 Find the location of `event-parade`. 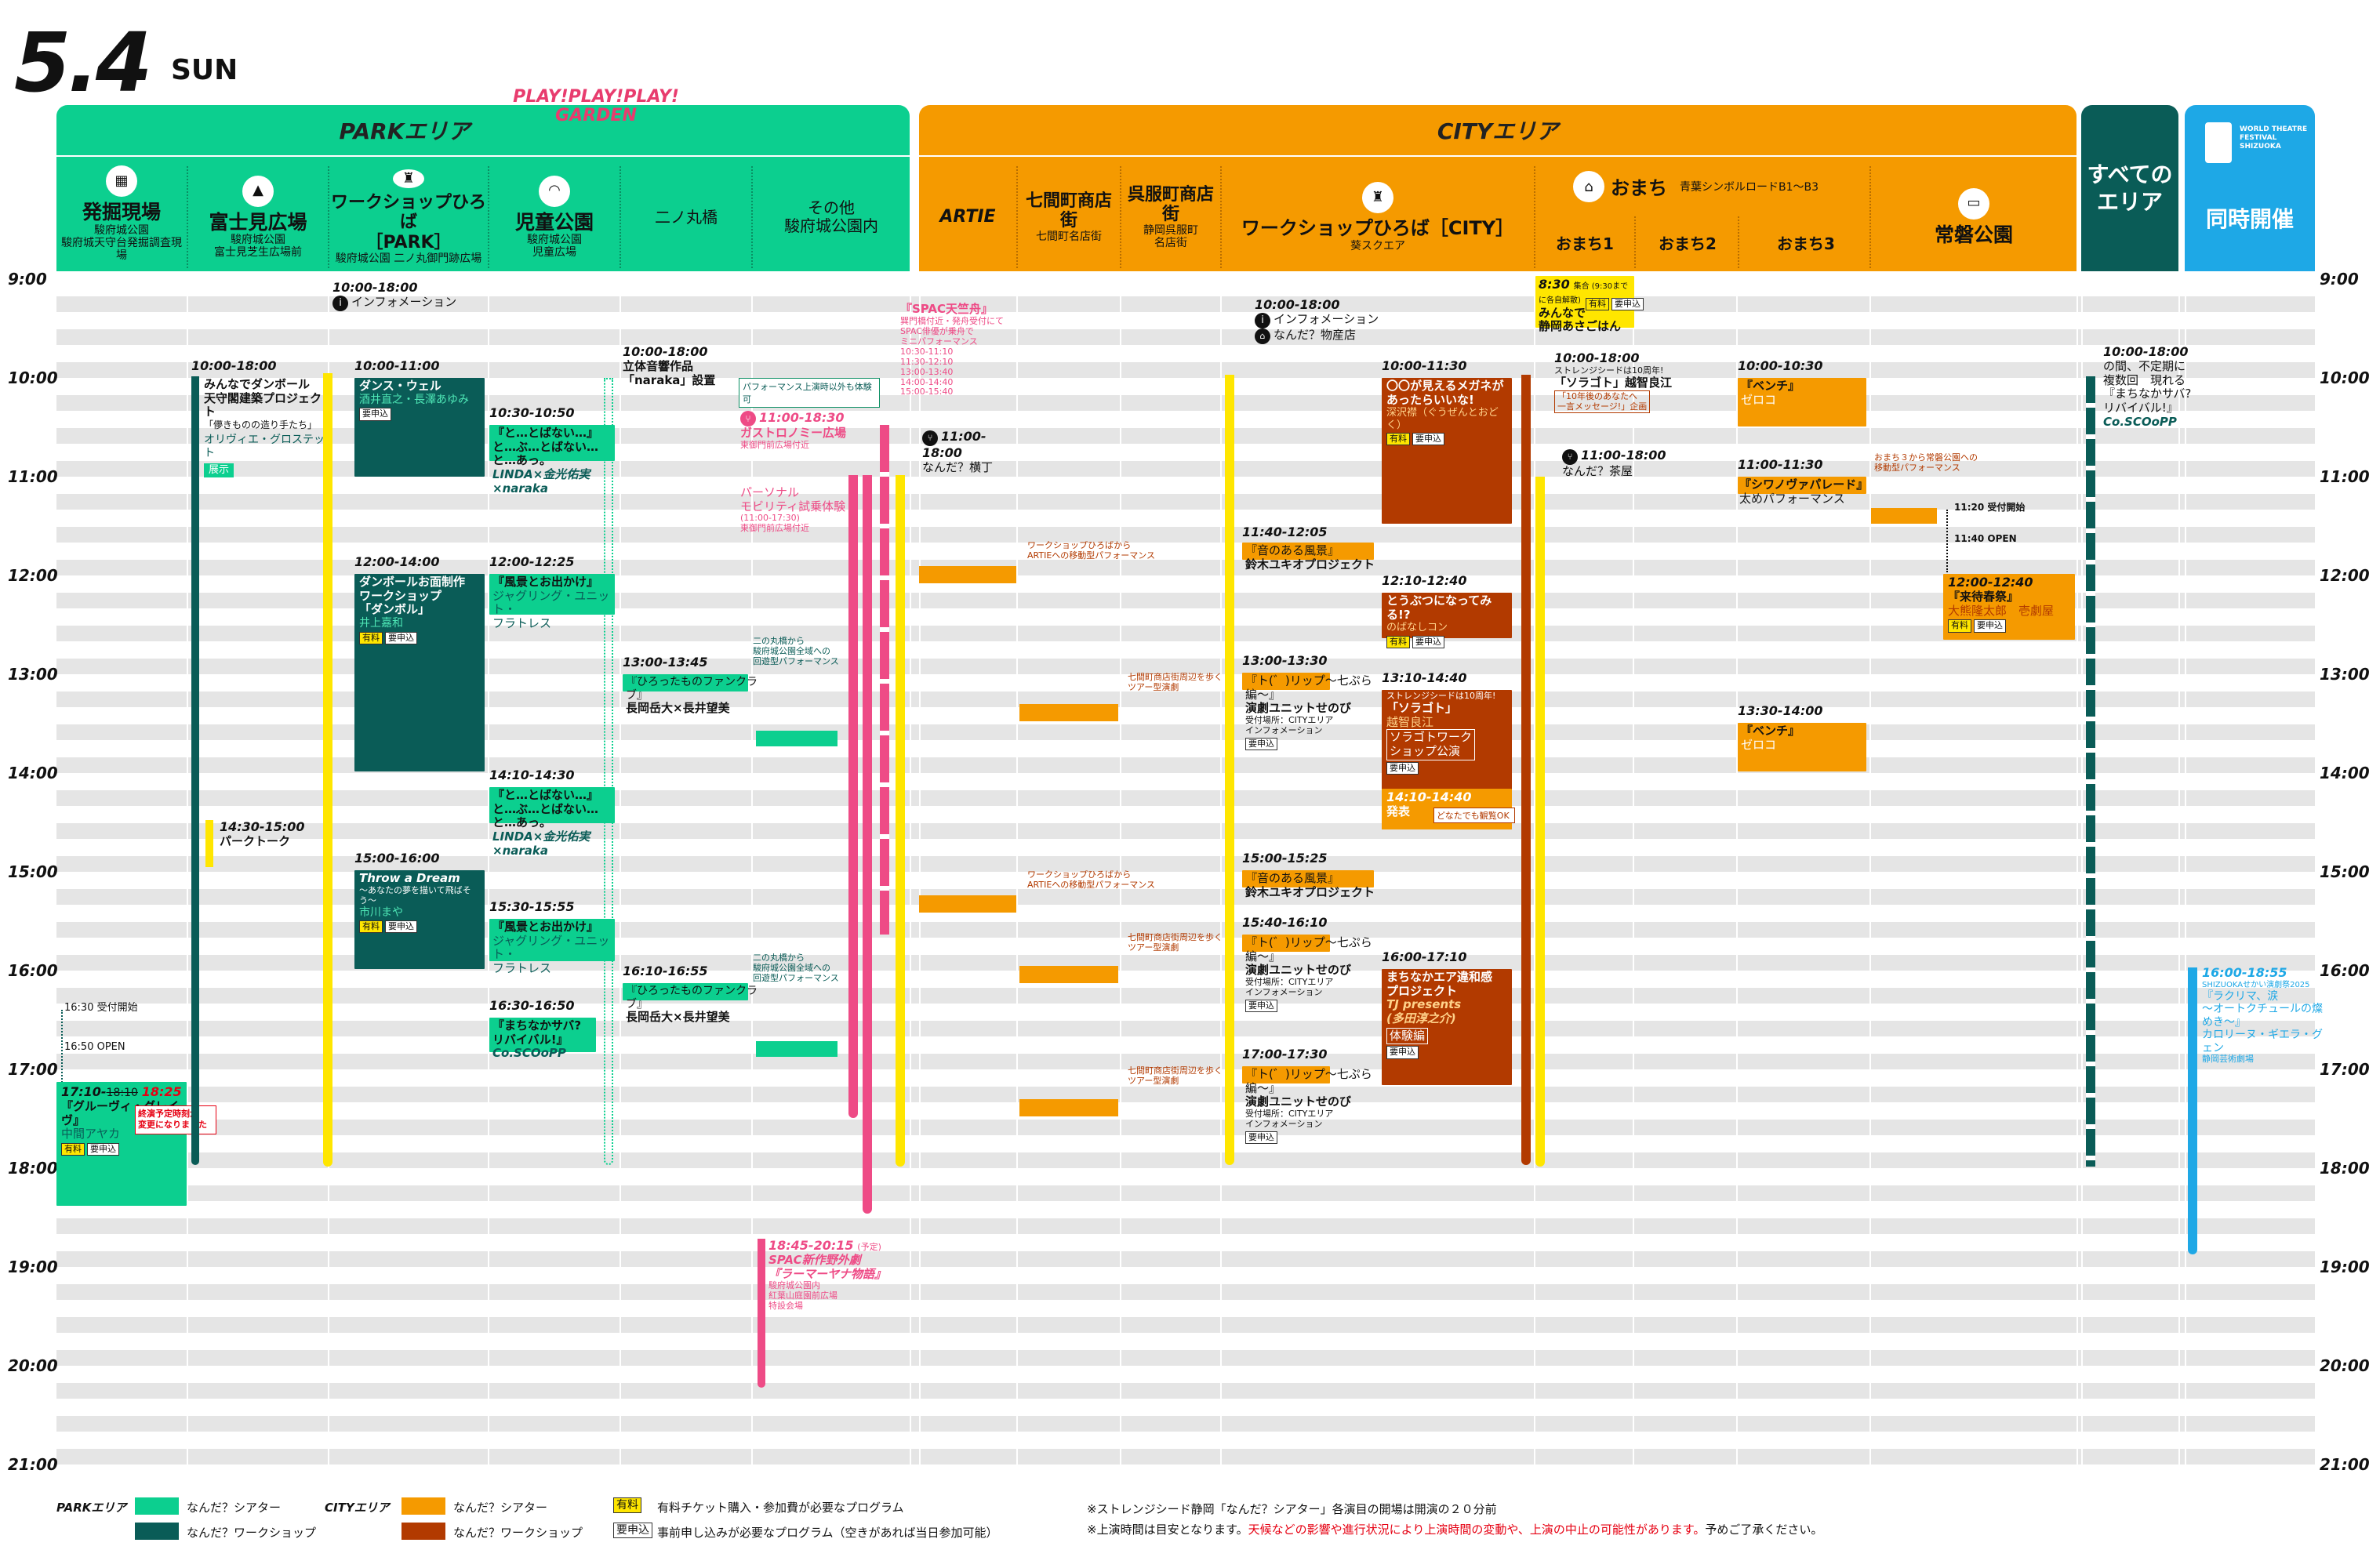

event-parade is located at coordinates (1802, 485).